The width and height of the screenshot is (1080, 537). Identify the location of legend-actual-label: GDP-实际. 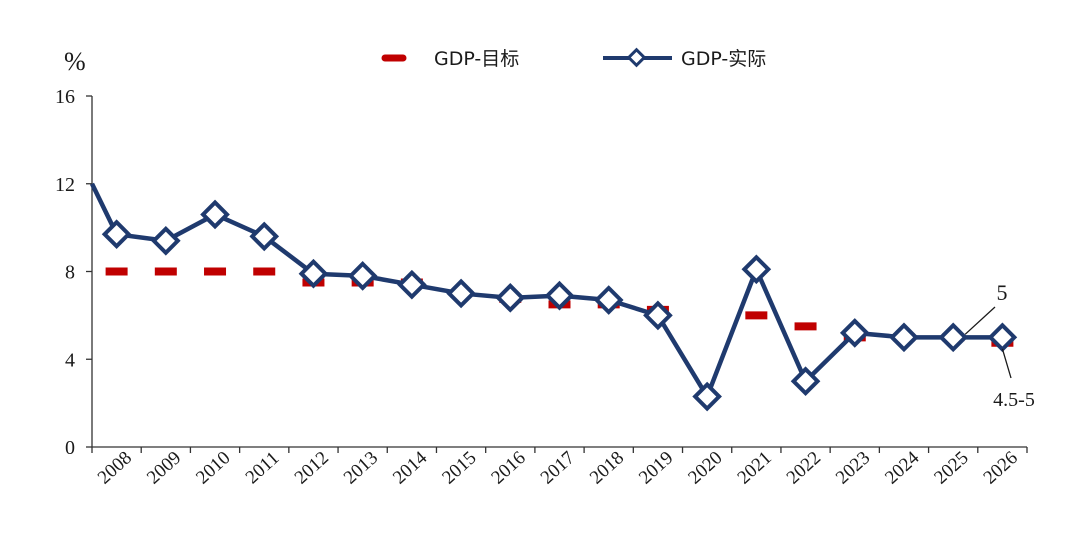
(723, 59).